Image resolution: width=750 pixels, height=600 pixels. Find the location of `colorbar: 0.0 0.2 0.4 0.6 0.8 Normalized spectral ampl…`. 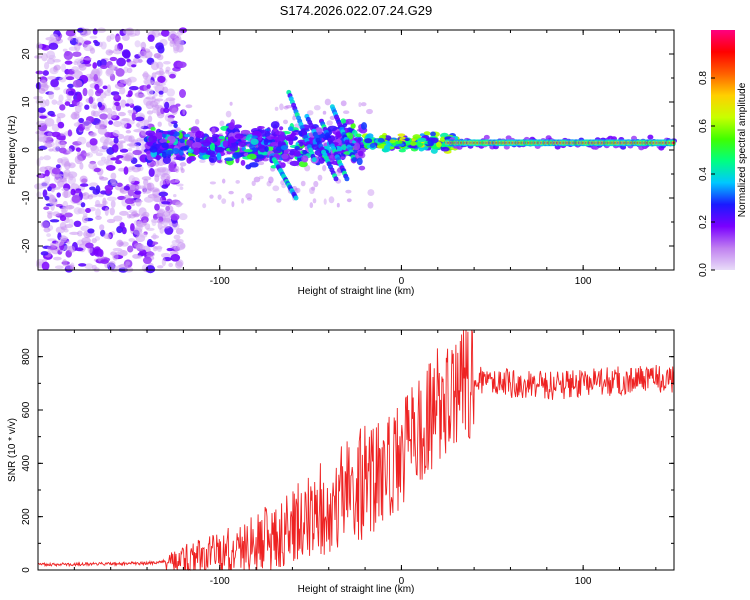

colorbar: 0.0 0.2 0.4 0.6 0.8 Normalized spectral ampl… is located at coordinates (723, 153).